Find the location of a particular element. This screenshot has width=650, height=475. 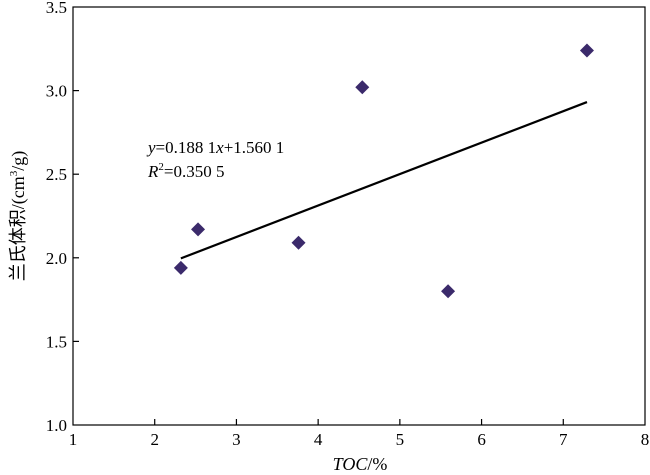

y-axis-title: 兰氏体积/(cm3/g) is located at coordinates (18, 216).